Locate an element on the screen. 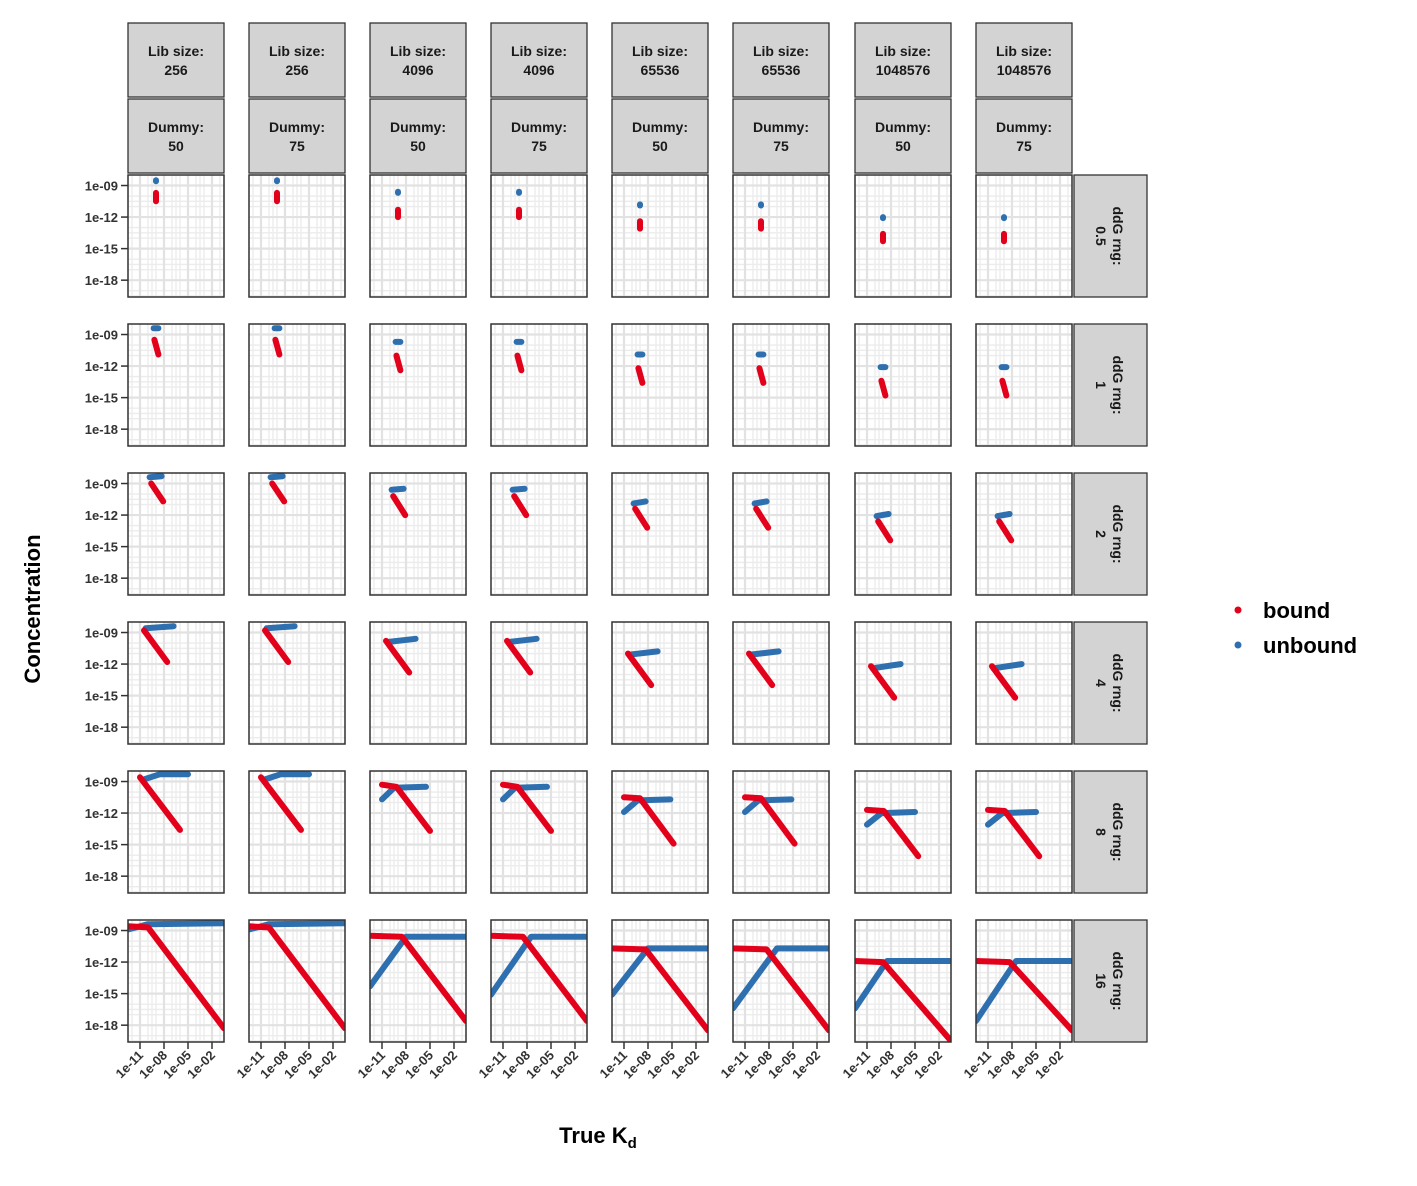 The width and height of the screenshot is (1417, 1186). column-strip-lib is located at coordinates (539, 60).